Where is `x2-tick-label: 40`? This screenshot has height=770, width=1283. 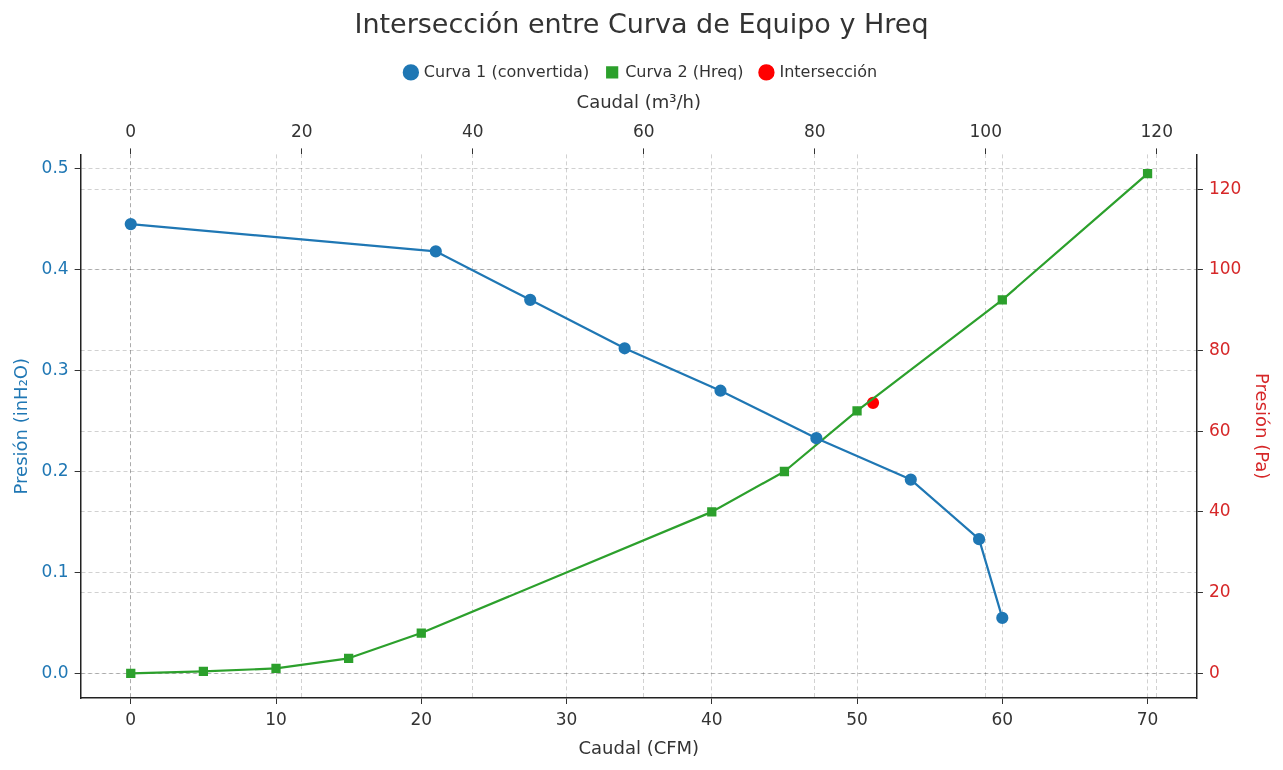 x2-tick-label: 40 is located at coordinates (472, 130).